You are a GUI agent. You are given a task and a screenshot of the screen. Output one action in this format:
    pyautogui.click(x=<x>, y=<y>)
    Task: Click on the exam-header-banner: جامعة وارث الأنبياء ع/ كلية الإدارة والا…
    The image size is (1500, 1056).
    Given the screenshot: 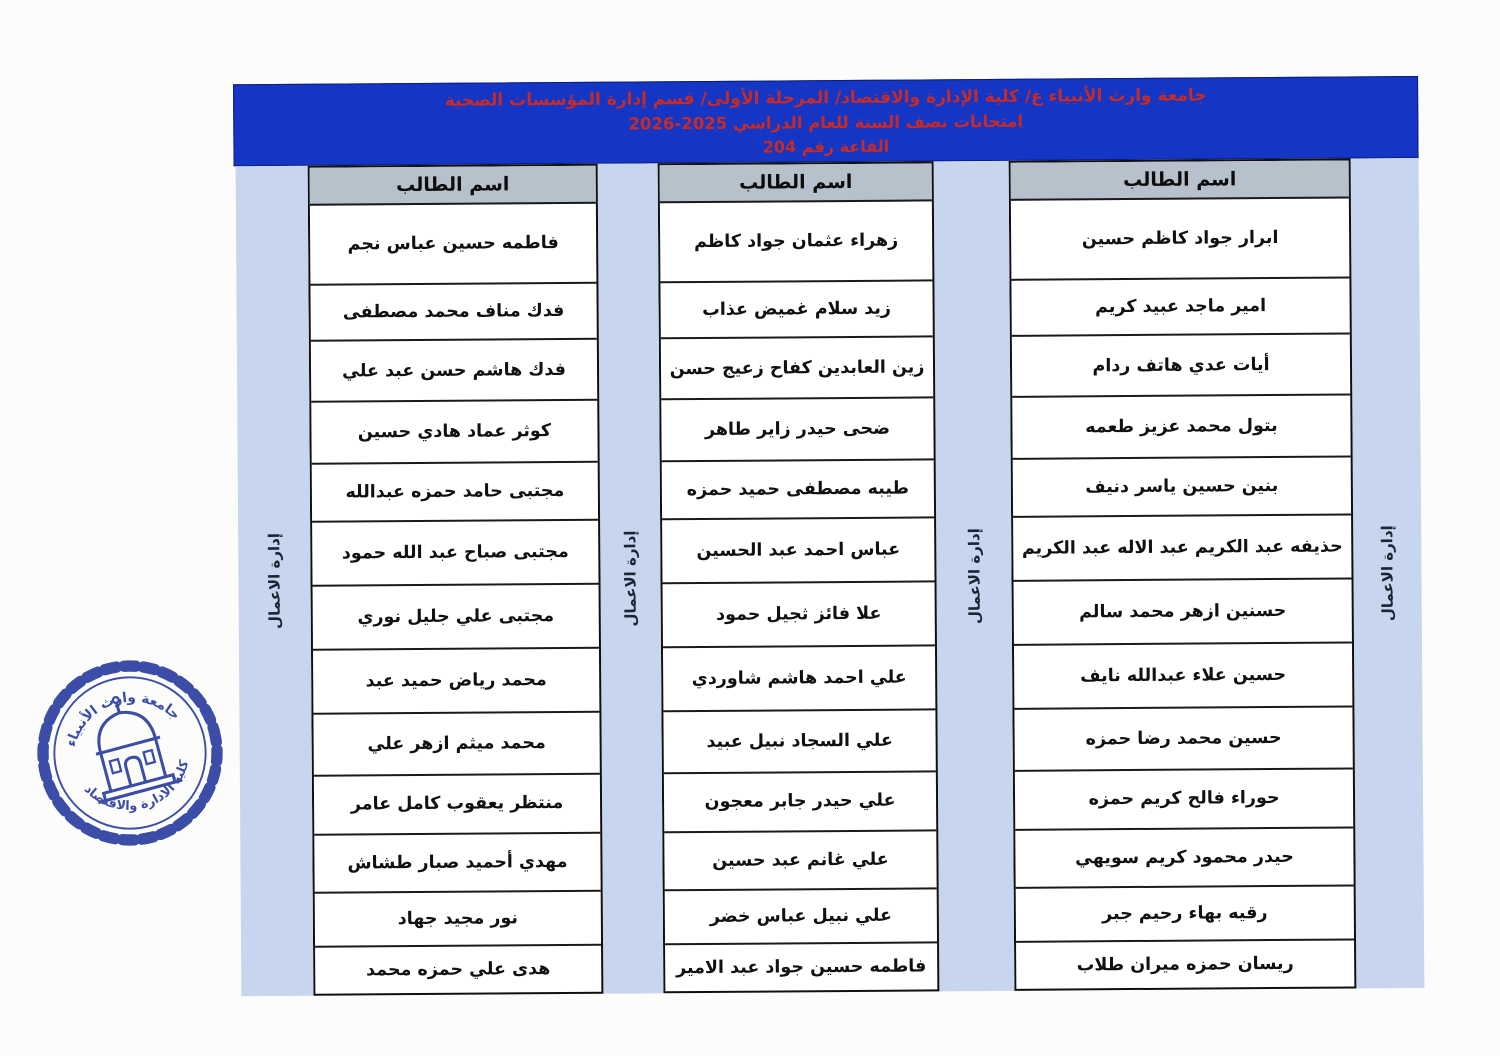 What is the action you would take?
    pyautogui.click(x=826, y=121)
    